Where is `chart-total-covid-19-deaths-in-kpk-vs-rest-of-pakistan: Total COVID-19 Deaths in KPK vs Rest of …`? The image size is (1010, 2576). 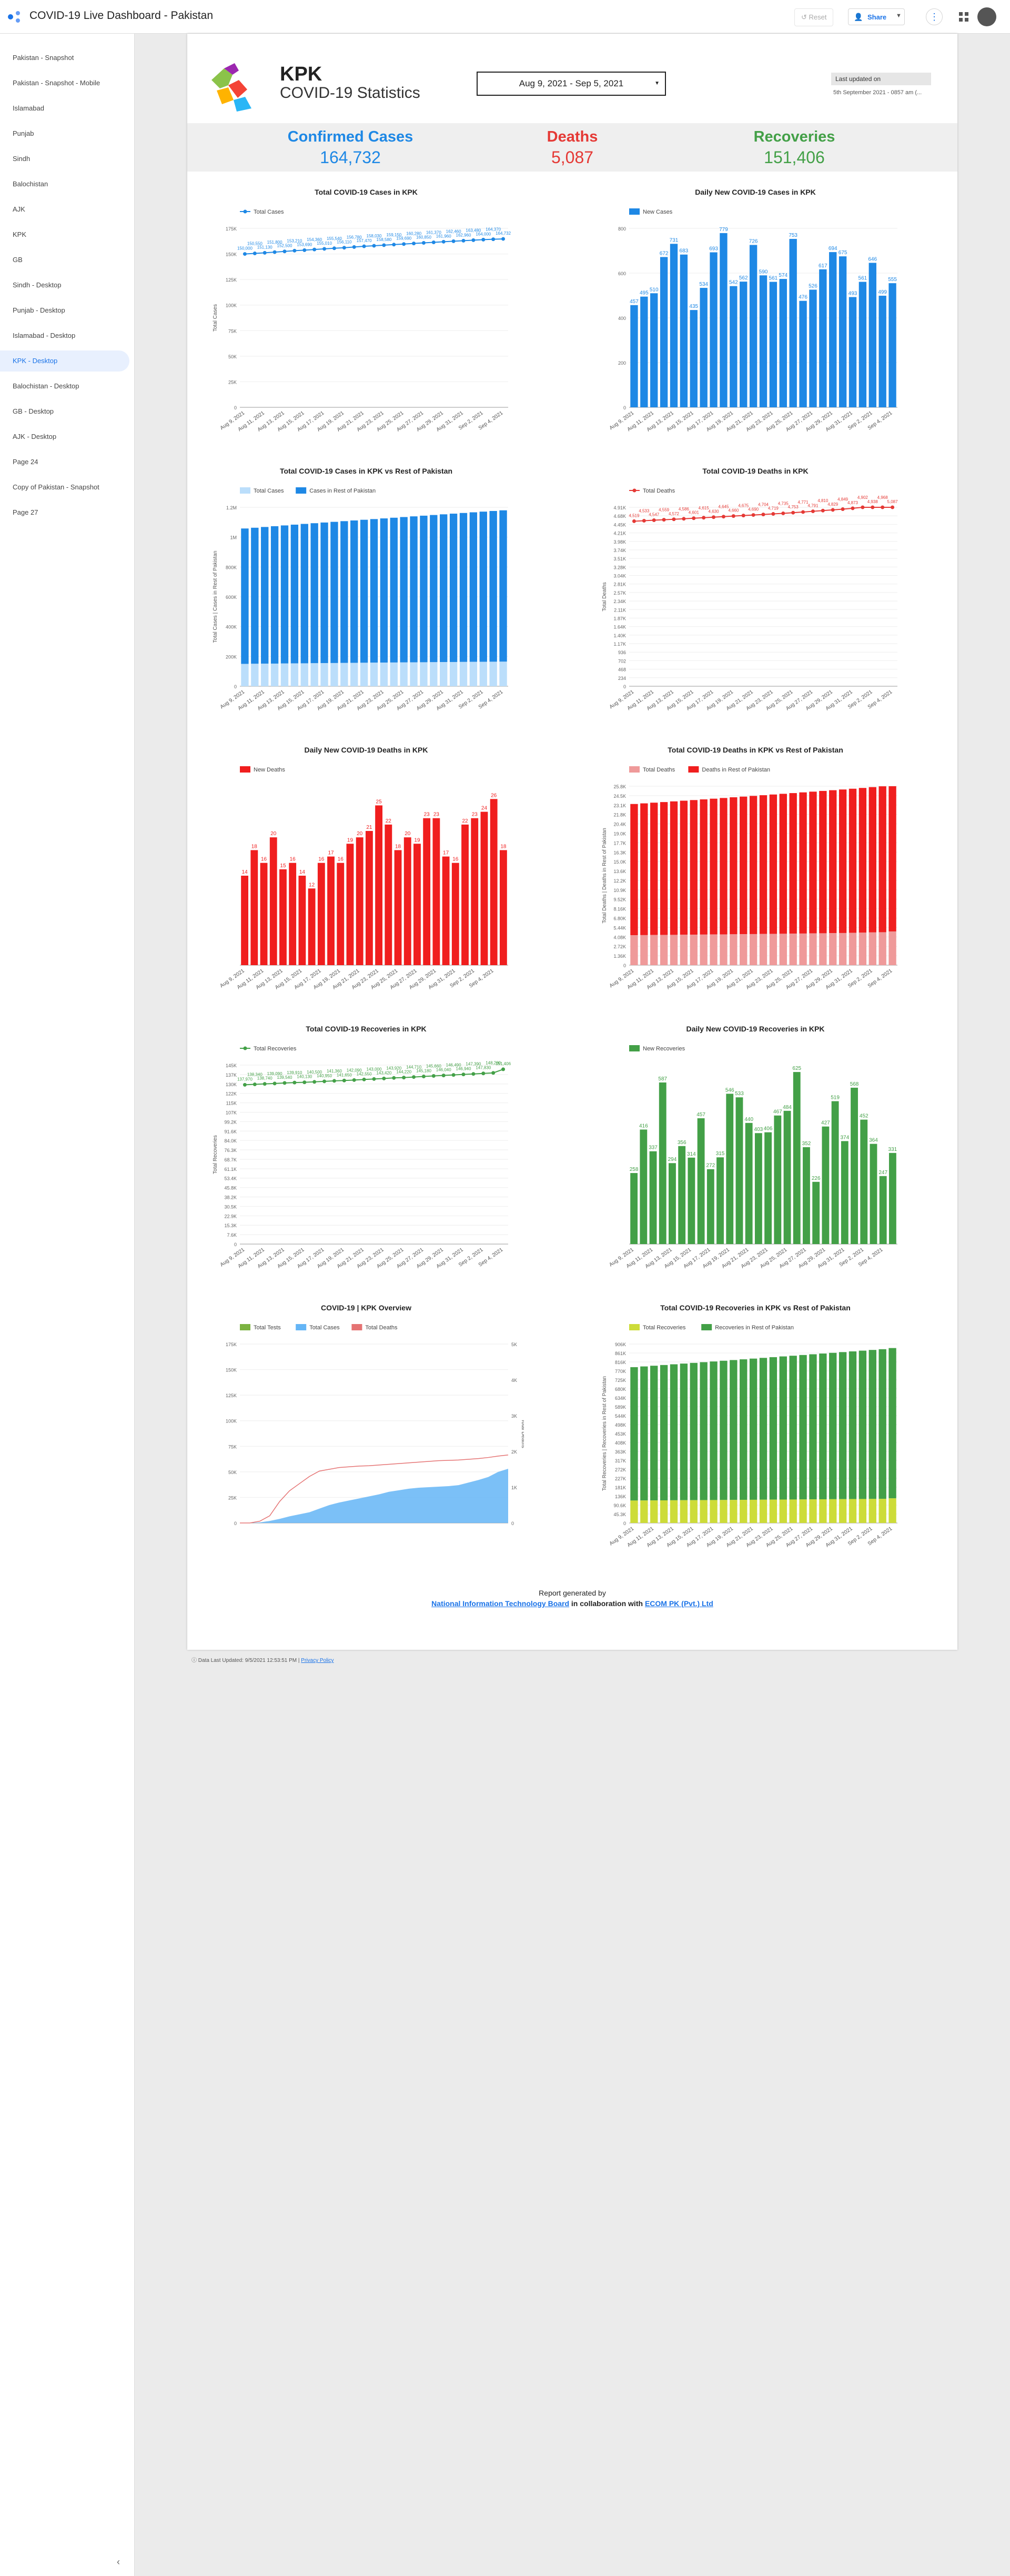 chart-total-covid-19-deaths-in-kpk-vs-rest-of-pakistan: Total COVID-19 Deaths in KPK vs Rest of … is located at coordinates (755, 870).